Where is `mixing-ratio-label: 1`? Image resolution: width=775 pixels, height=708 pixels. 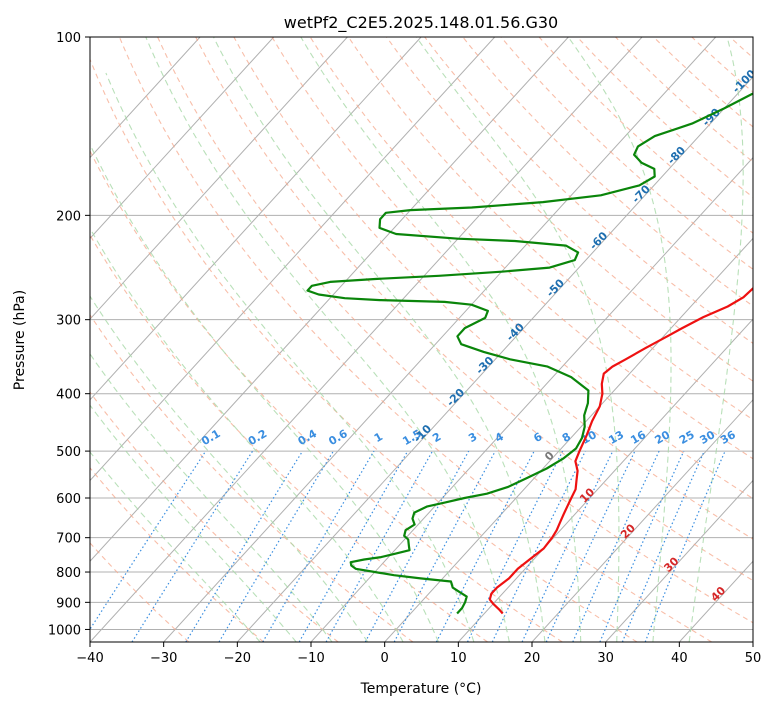 mixing-ratio-label: 1 is located at coordinates (378, 437).